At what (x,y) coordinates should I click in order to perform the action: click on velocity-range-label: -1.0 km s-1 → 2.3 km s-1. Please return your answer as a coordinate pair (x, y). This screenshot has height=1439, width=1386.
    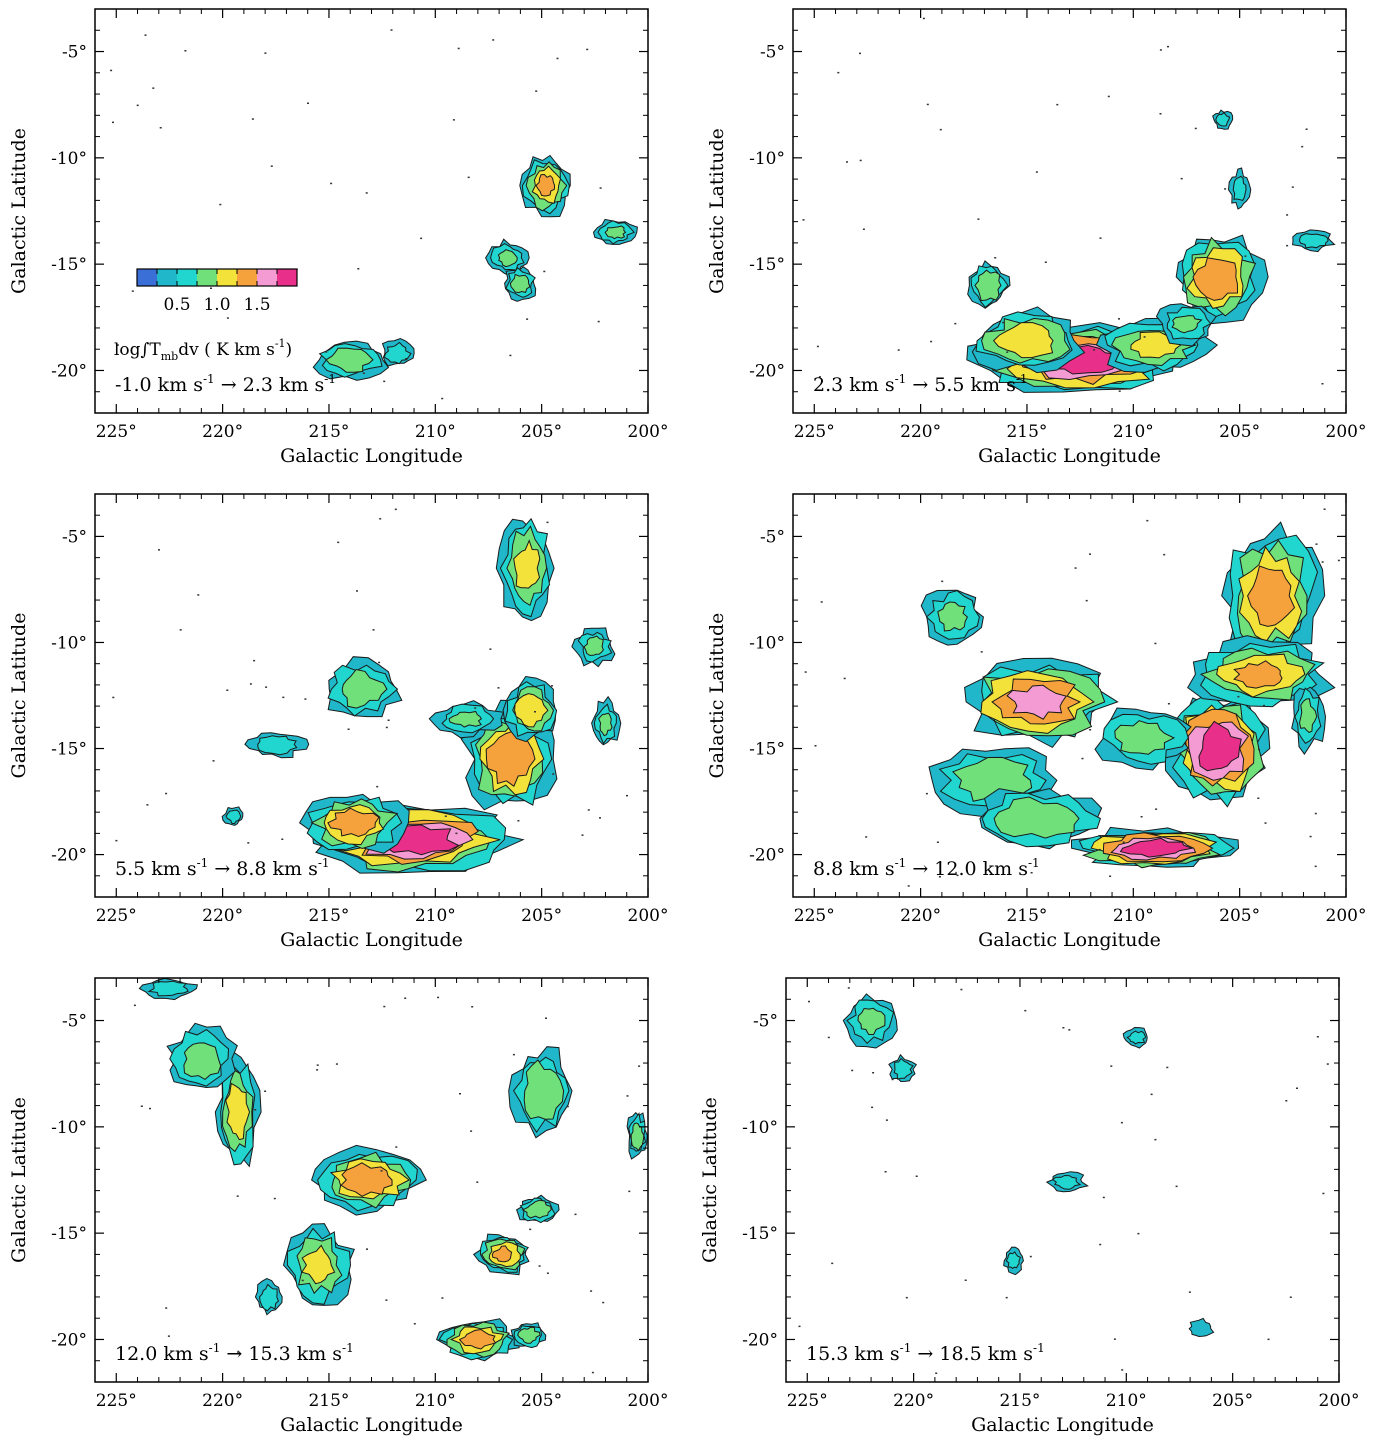
    Looking at the image, I should click on (225, 384).